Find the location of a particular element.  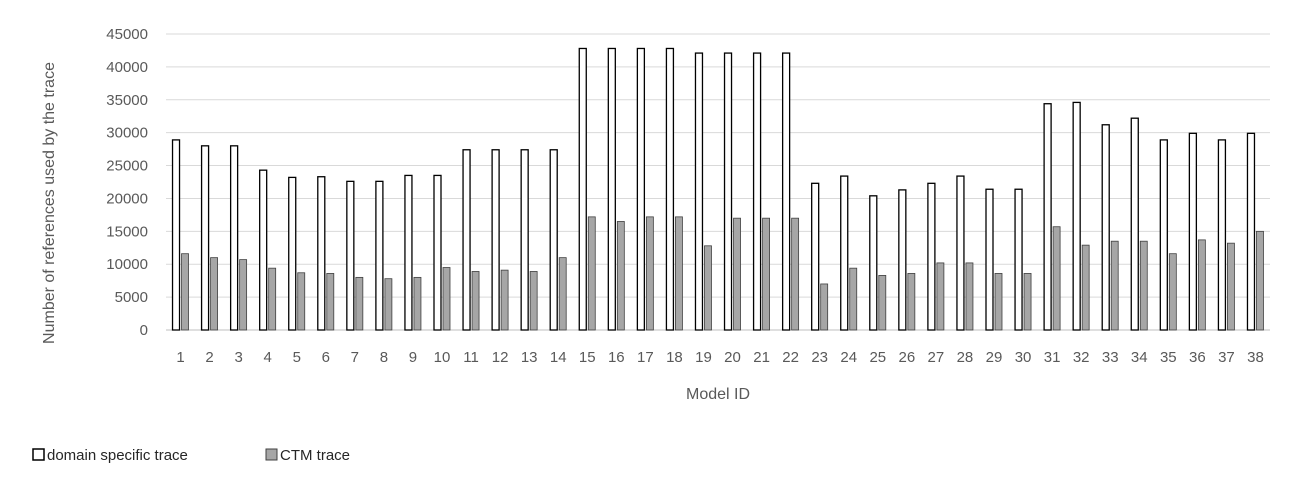

y-tick-label: 15000 is located at coordinates (127, 231).